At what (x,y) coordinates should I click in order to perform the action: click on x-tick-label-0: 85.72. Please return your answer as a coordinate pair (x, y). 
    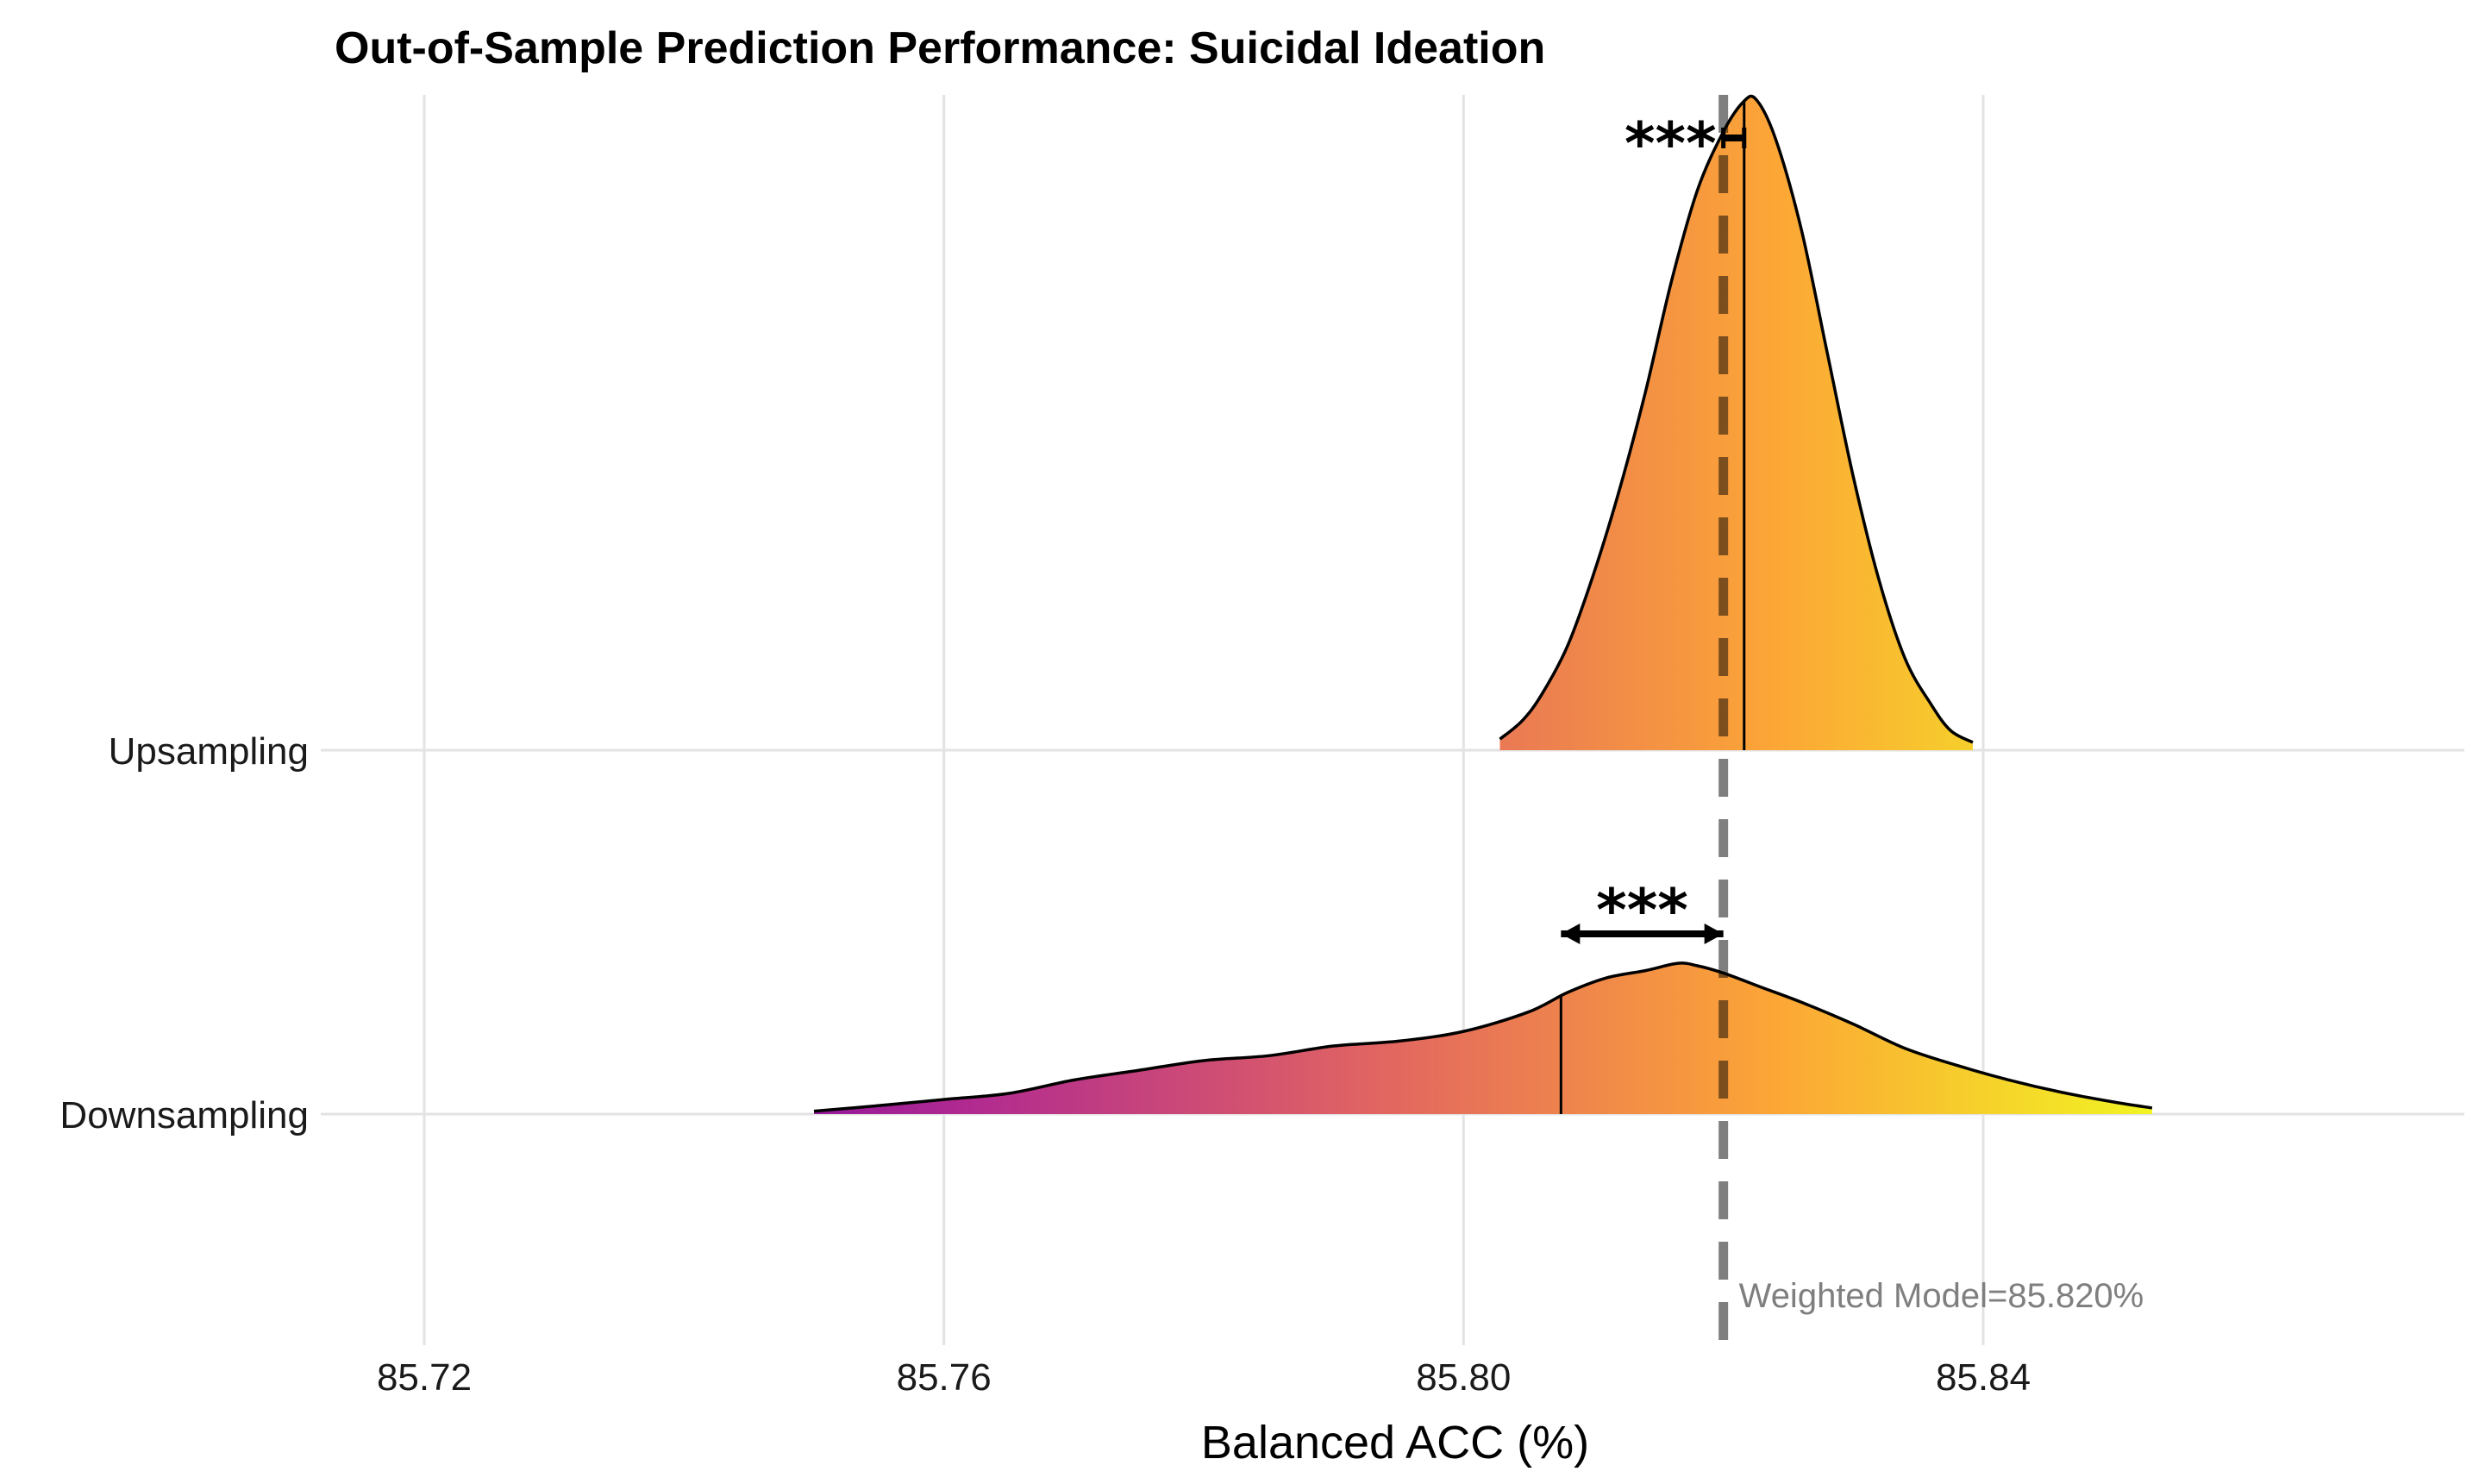
    Looking at the image, I should click on (424, 1377).